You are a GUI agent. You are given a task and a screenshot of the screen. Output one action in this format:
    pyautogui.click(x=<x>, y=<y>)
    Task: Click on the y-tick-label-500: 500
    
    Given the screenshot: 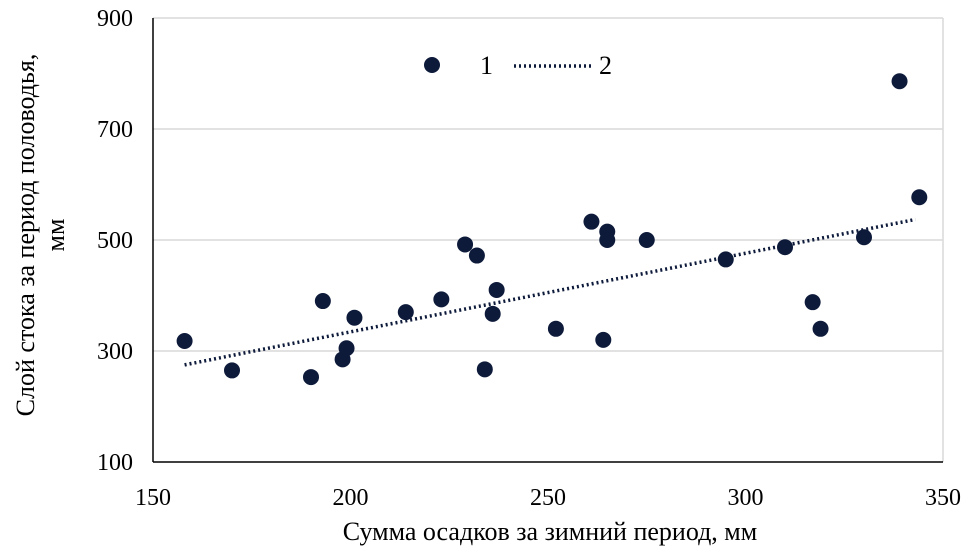 What is the action you would take?
    pyautogui.click(x=115, y=241)
    